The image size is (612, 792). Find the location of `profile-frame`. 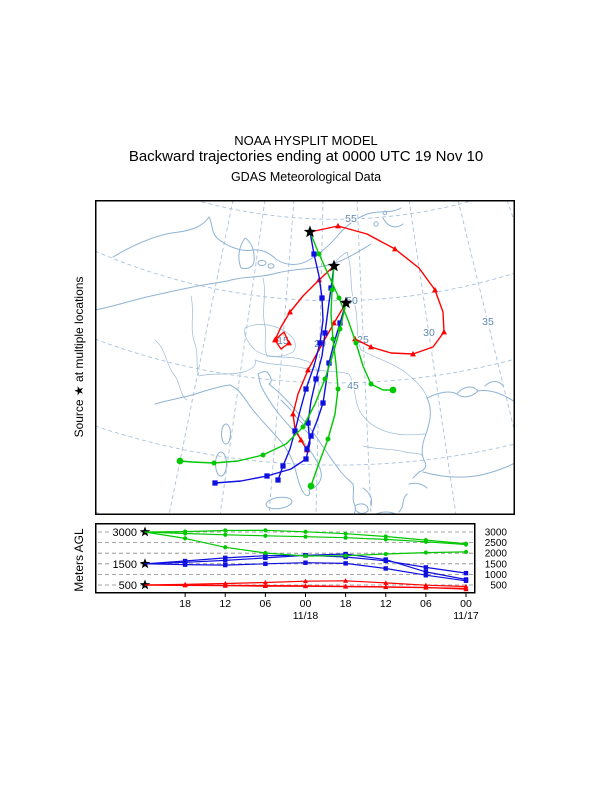

profile-frame is located at coordinates (285, 558).